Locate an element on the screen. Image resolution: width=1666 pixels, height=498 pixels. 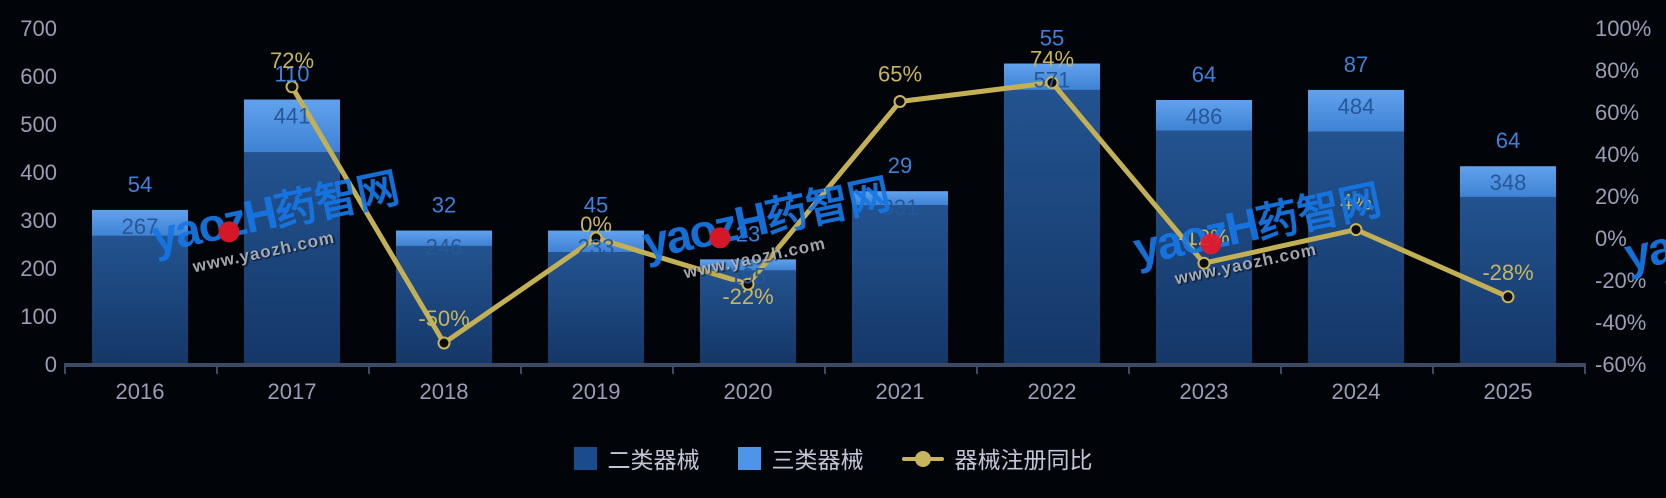
line-point-2023 is located at coordinates (1204, 263).